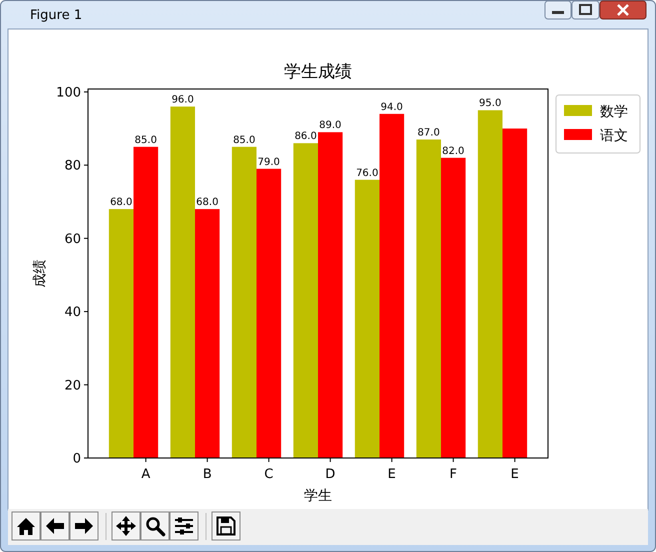 Image resolution: width=656 pixels, height=552 pixels. I want to click on data-label: 76.0, so click(367, 173).